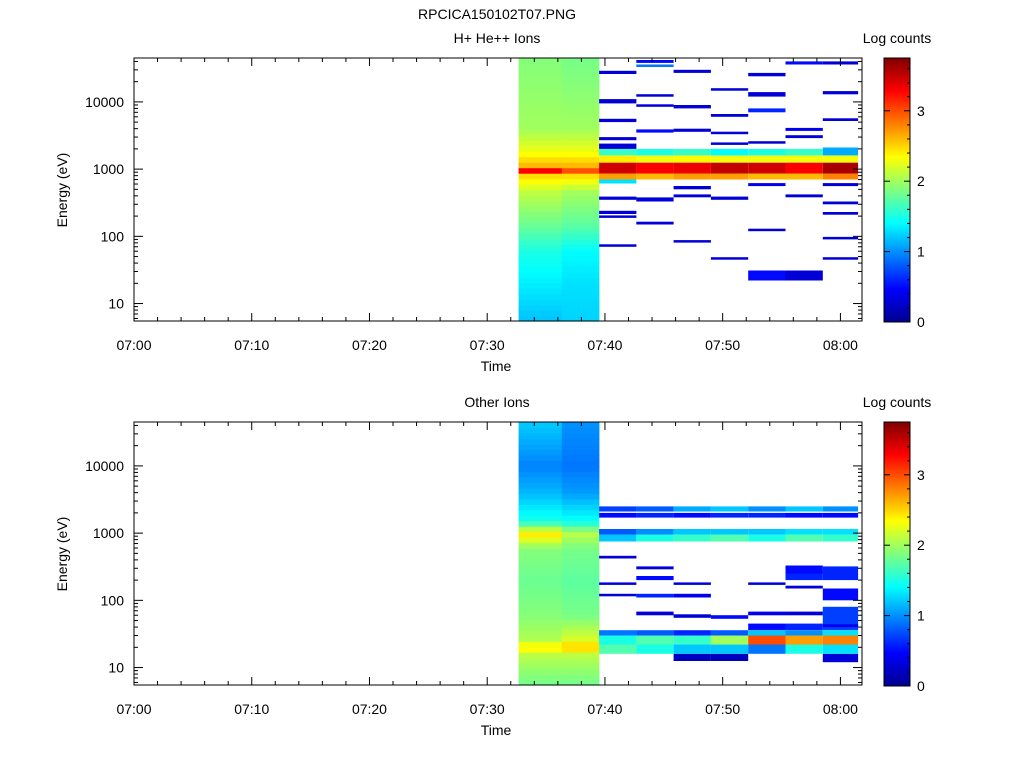 The image size is (1024, 768). Describe the element at coordinates (921, 545) in the screenshot. I see `colorbar-tick-label: 2` at that location.